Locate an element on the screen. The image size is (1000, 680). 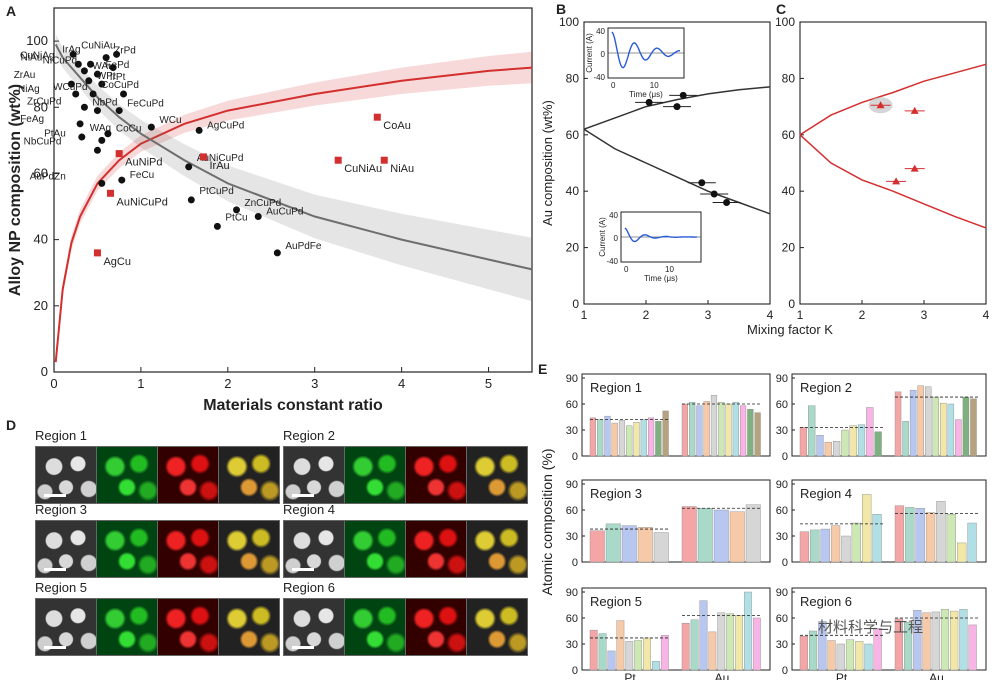
inset-x-tick-top: 0 is located at coordinates (613, 85).